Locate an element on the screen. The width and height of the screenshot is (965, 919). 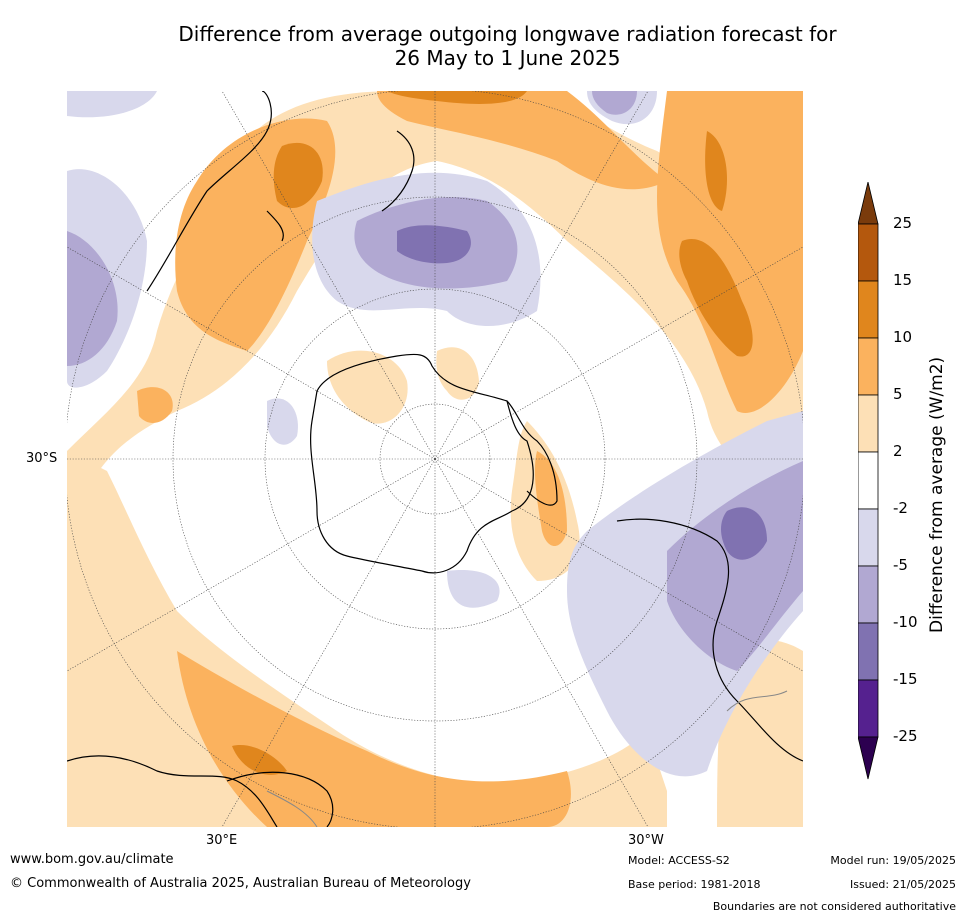
new-zealand-coastline is located at coordinates (398, 171).